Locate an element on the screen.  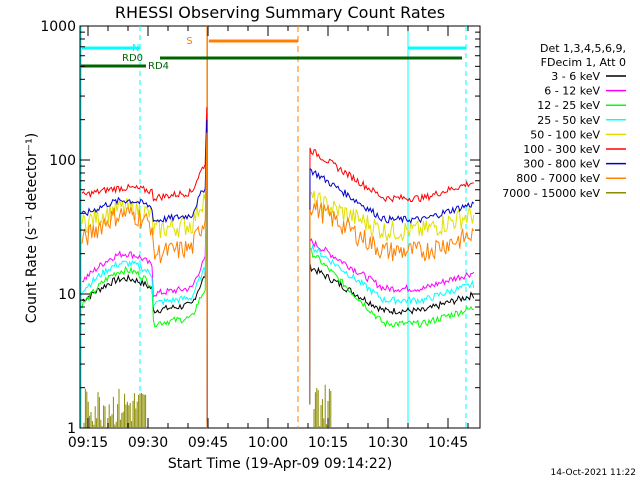
legend-label: 7000 - 15000 keV is located at coordinates (551, 193).